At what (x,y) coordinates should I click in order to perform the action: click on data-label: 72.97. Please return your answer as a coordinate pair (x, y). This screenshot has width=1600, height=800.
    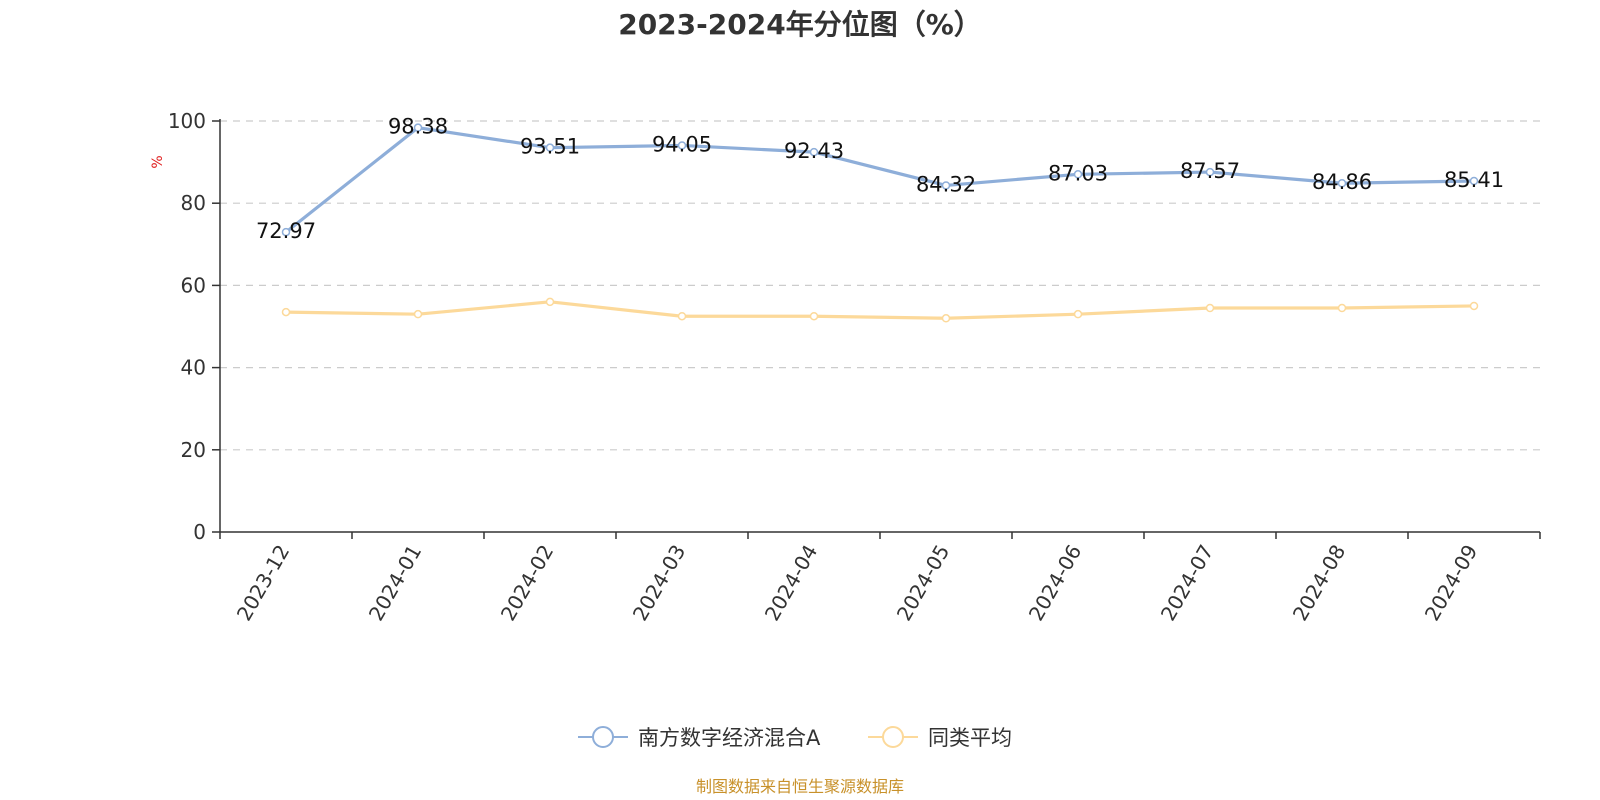
    Looking at the image, I should click on (286, 231).